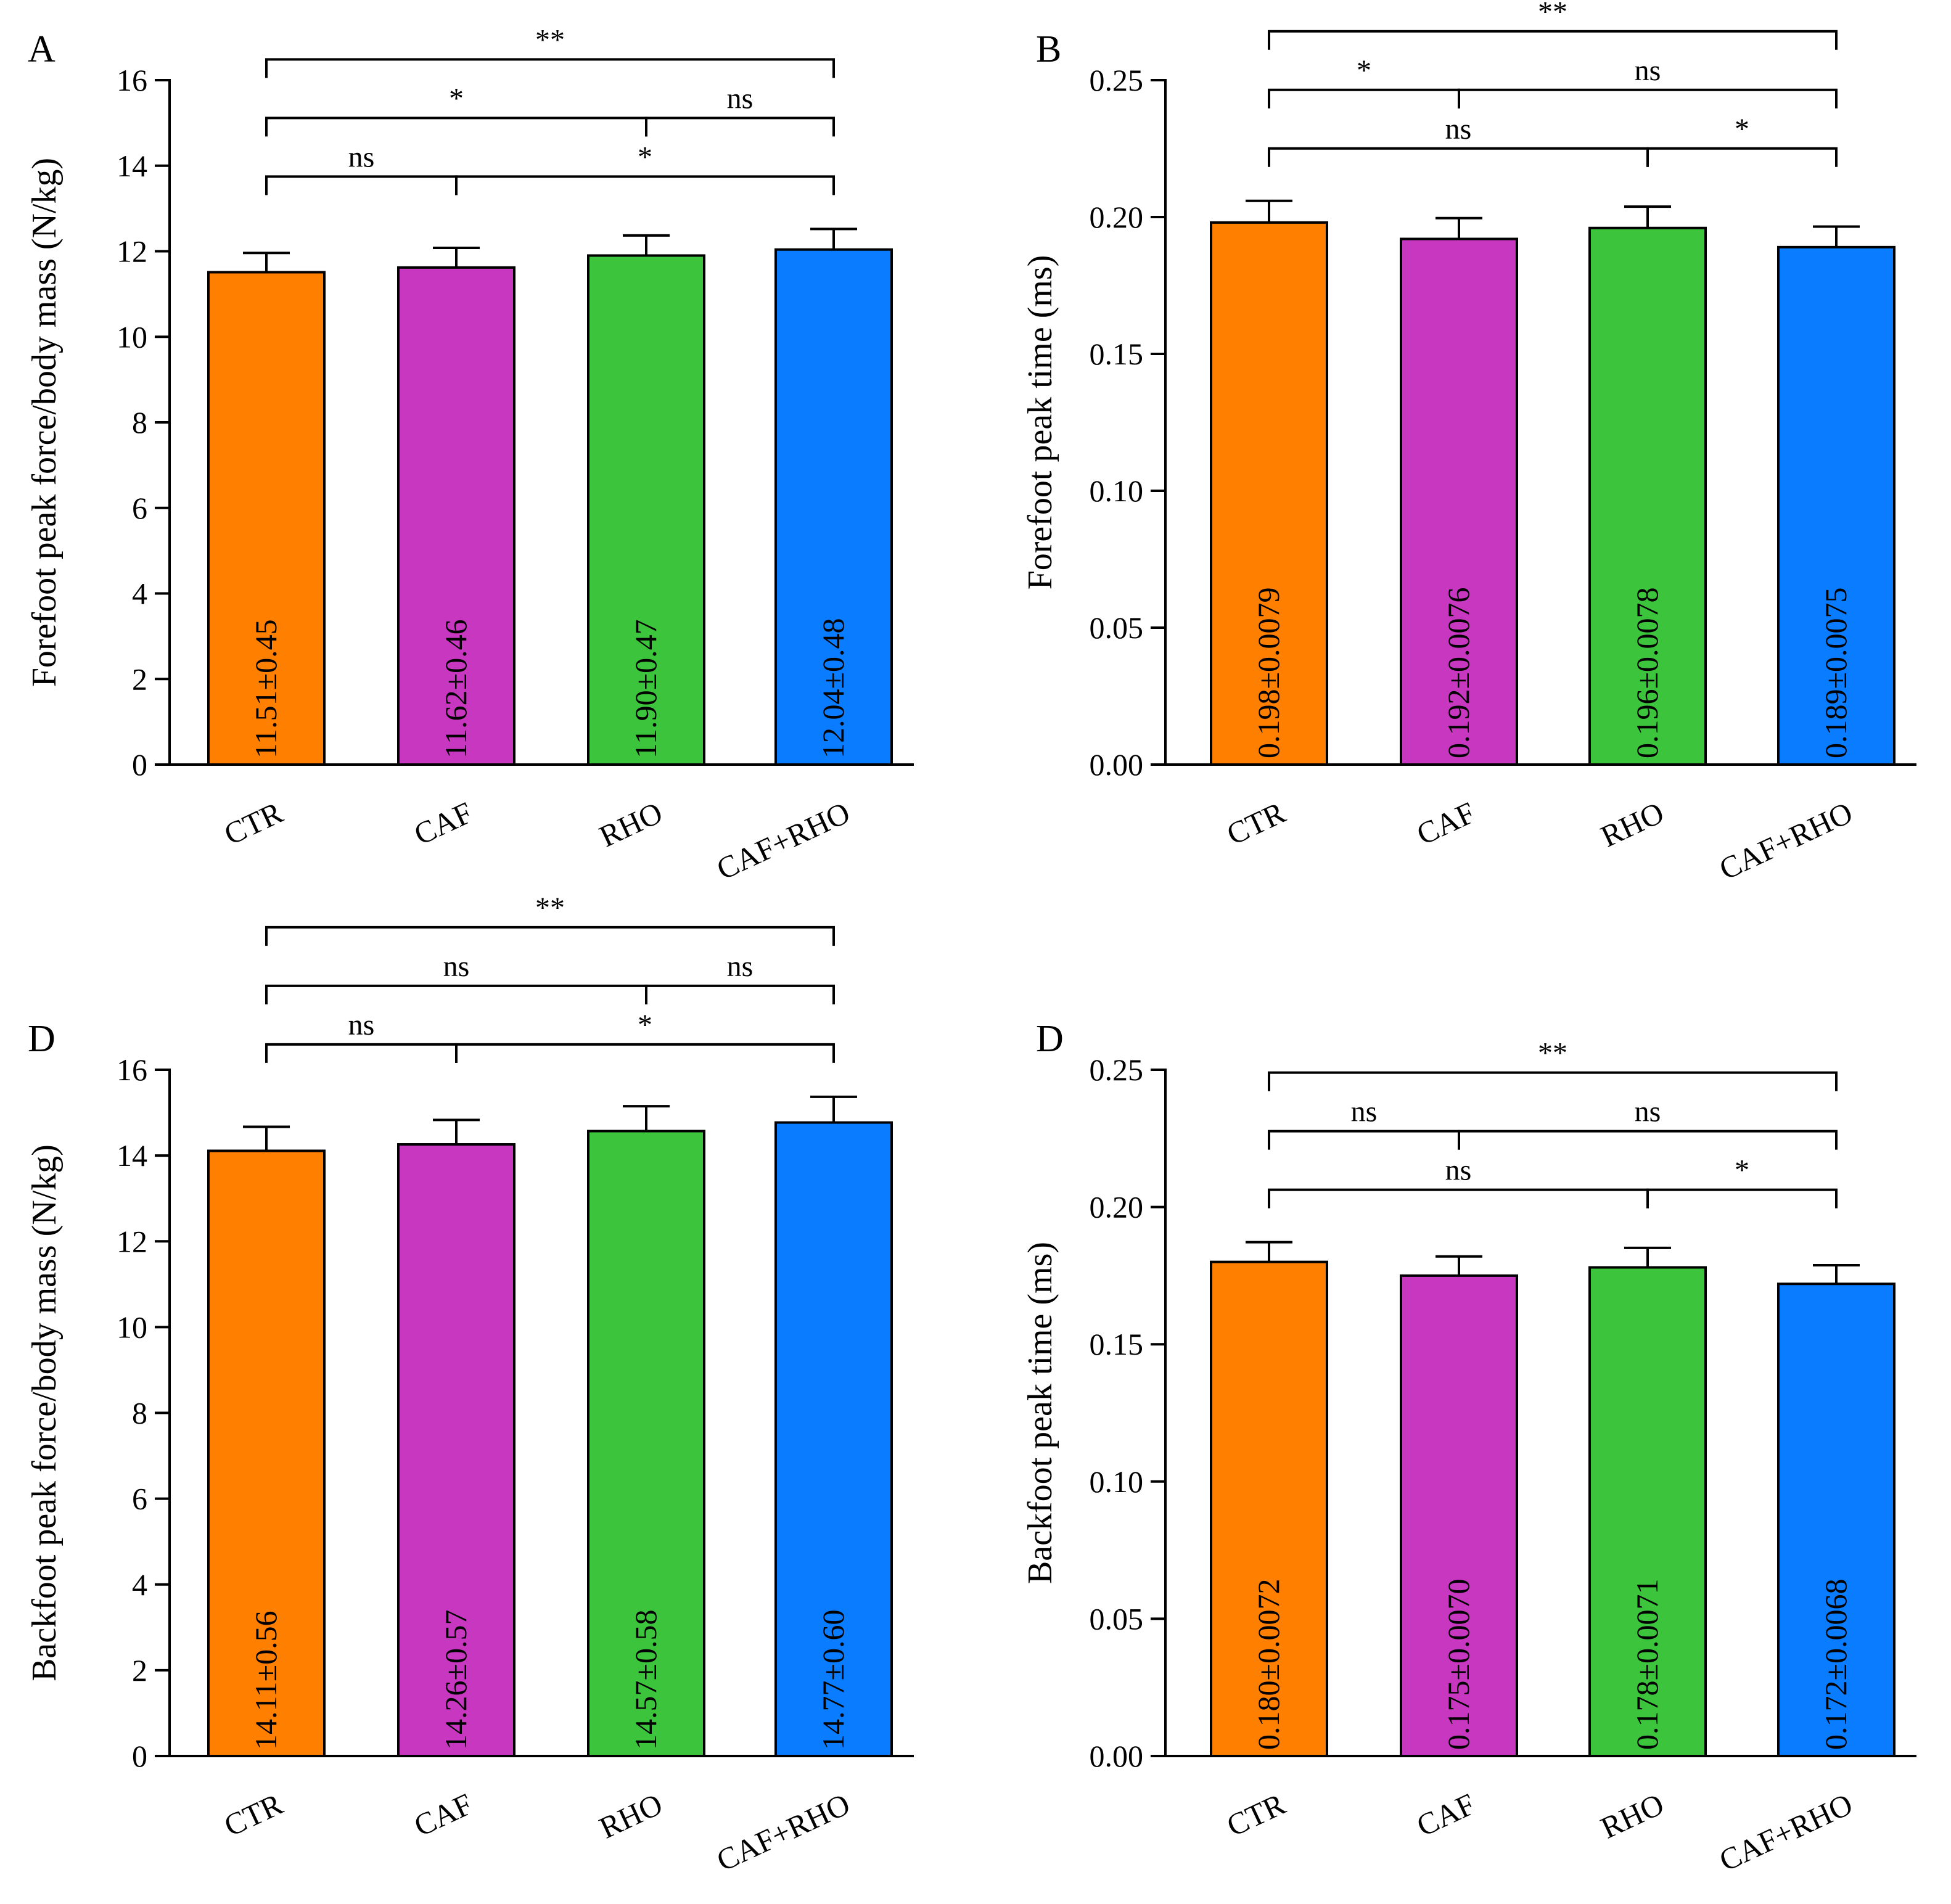  Describe the element at coordinates (1647, 673) in the screenshot. I see `bar-value-label: 0.196±0.0078` at that location.